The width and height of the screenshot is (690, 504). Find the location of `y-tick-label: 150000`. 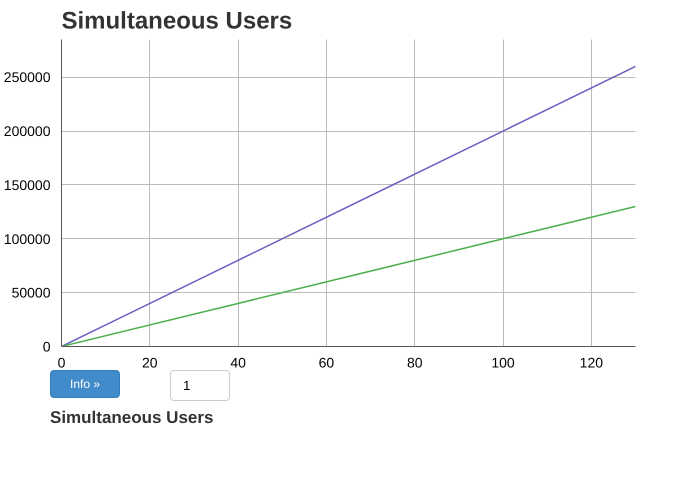

y-tick-label: 150000 is located at coordinates (27, 184).